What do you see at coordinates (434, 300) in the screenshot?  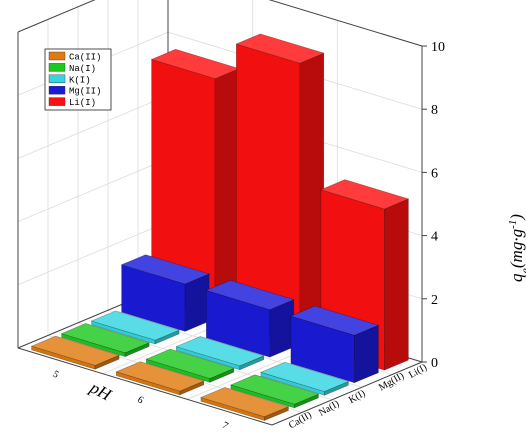 I see `z-tick-label: 2` at bounding box center [434, 300].